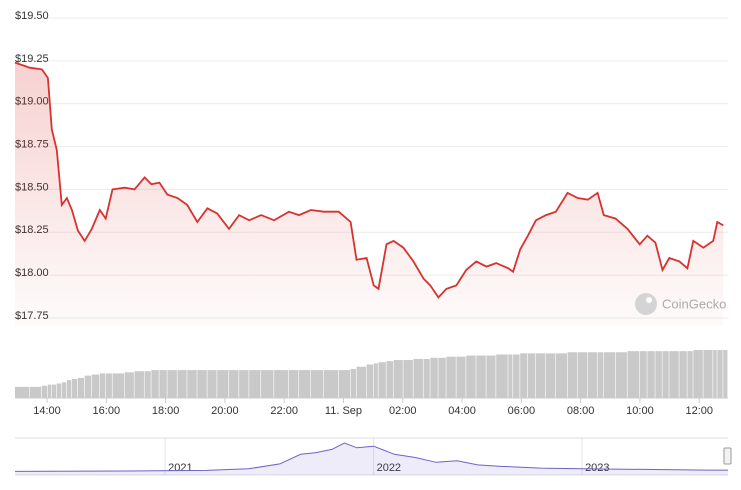 This screenshot has height=490, width=741. I want to click on x-tick-label: 22:00, so click(284, 411).